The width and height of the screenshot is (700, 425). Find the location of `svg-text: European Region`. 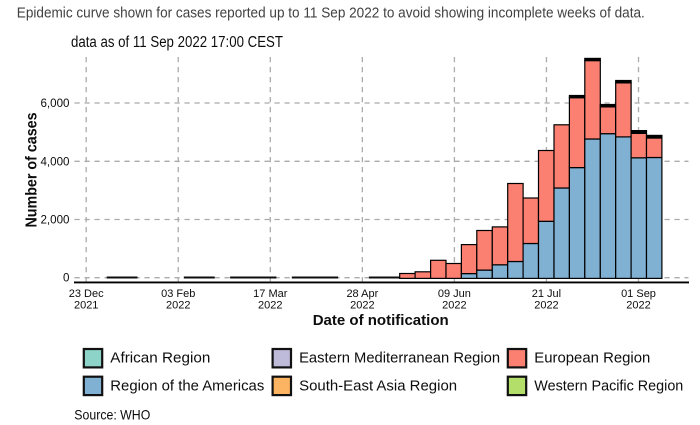

svg-text: European Region is located at coordinates (592, 358).